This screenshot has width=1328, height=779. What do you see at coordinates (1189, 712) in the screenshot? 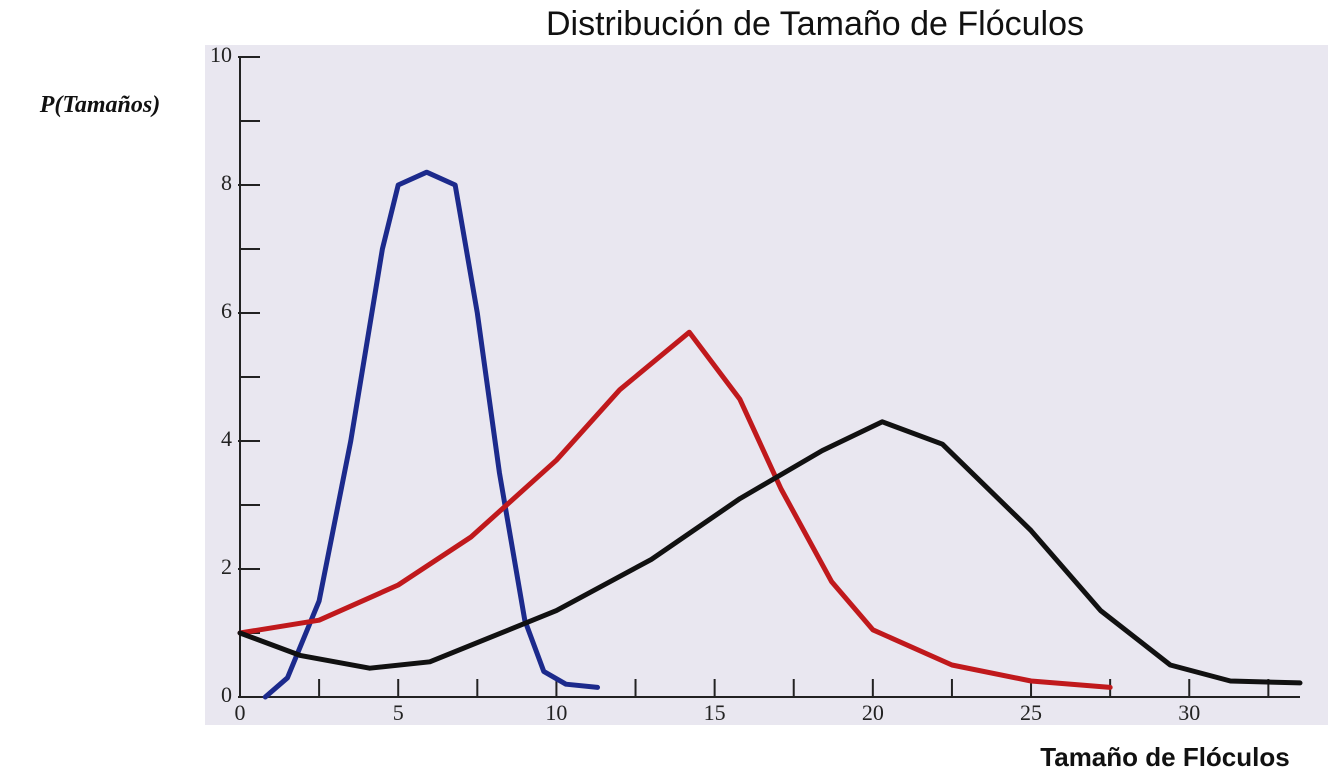
I see `x-tick-label: 30` at bounding box center [1189, 712].